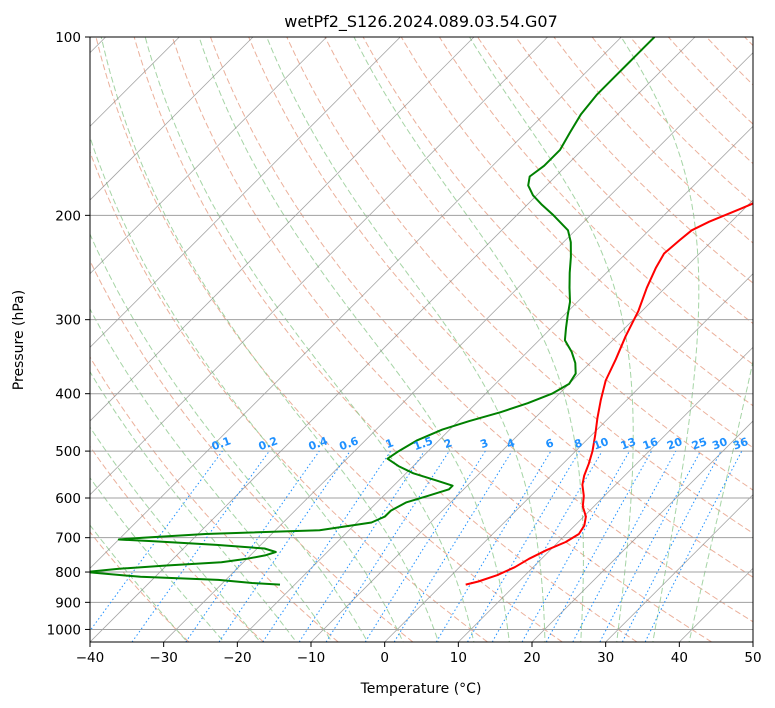 This screenshot has width=775, height=708. What do you see at coordinates (628, 443) in the screenshot?
I see `mixing-ratio-label: 13` at bounding box center [628, 443].